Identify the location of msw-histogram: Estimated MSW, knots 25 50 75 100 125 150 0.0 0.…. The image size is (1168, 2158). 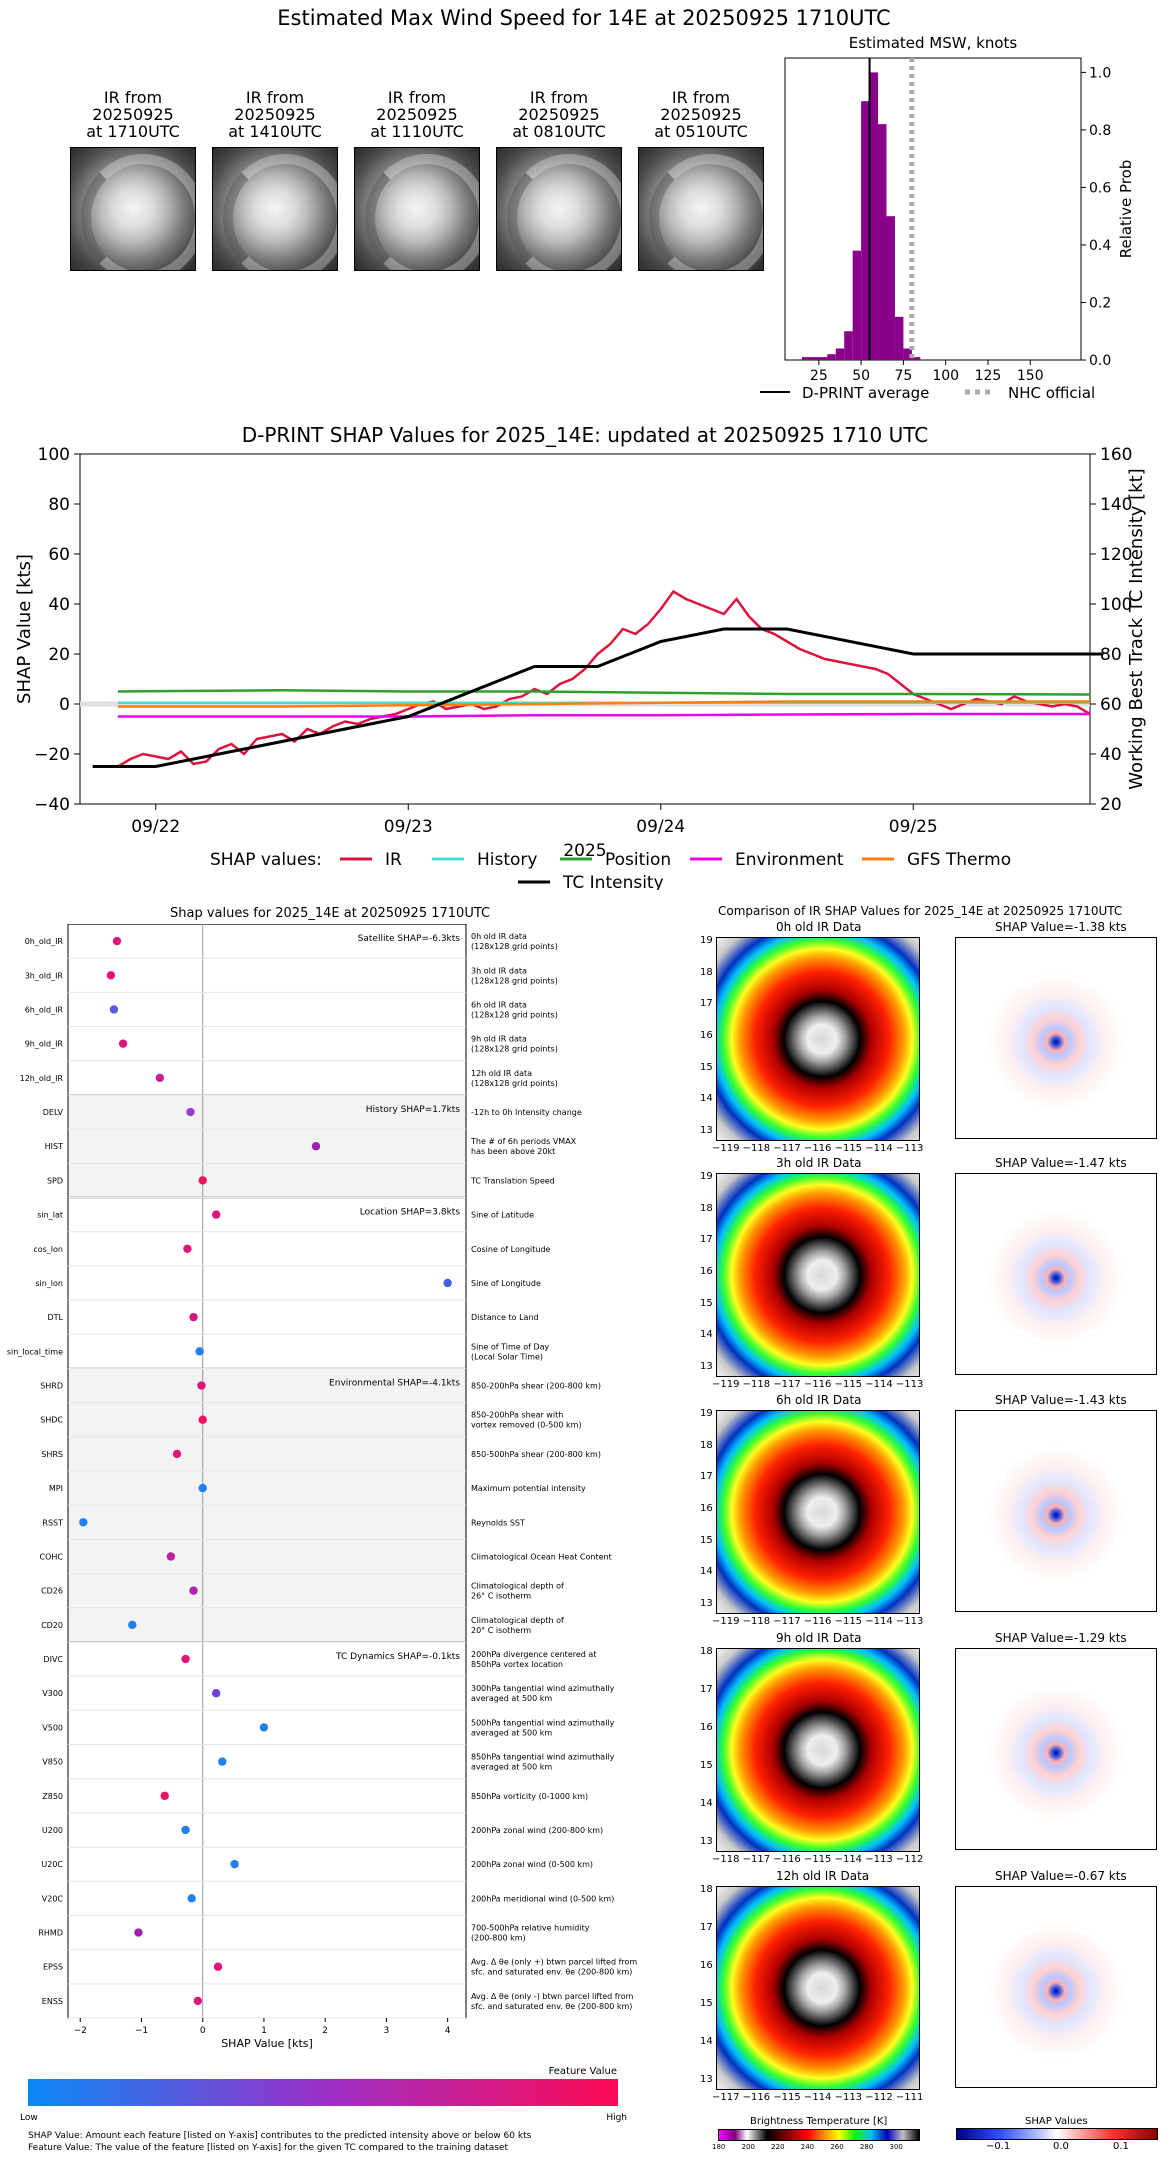
(947, 218).